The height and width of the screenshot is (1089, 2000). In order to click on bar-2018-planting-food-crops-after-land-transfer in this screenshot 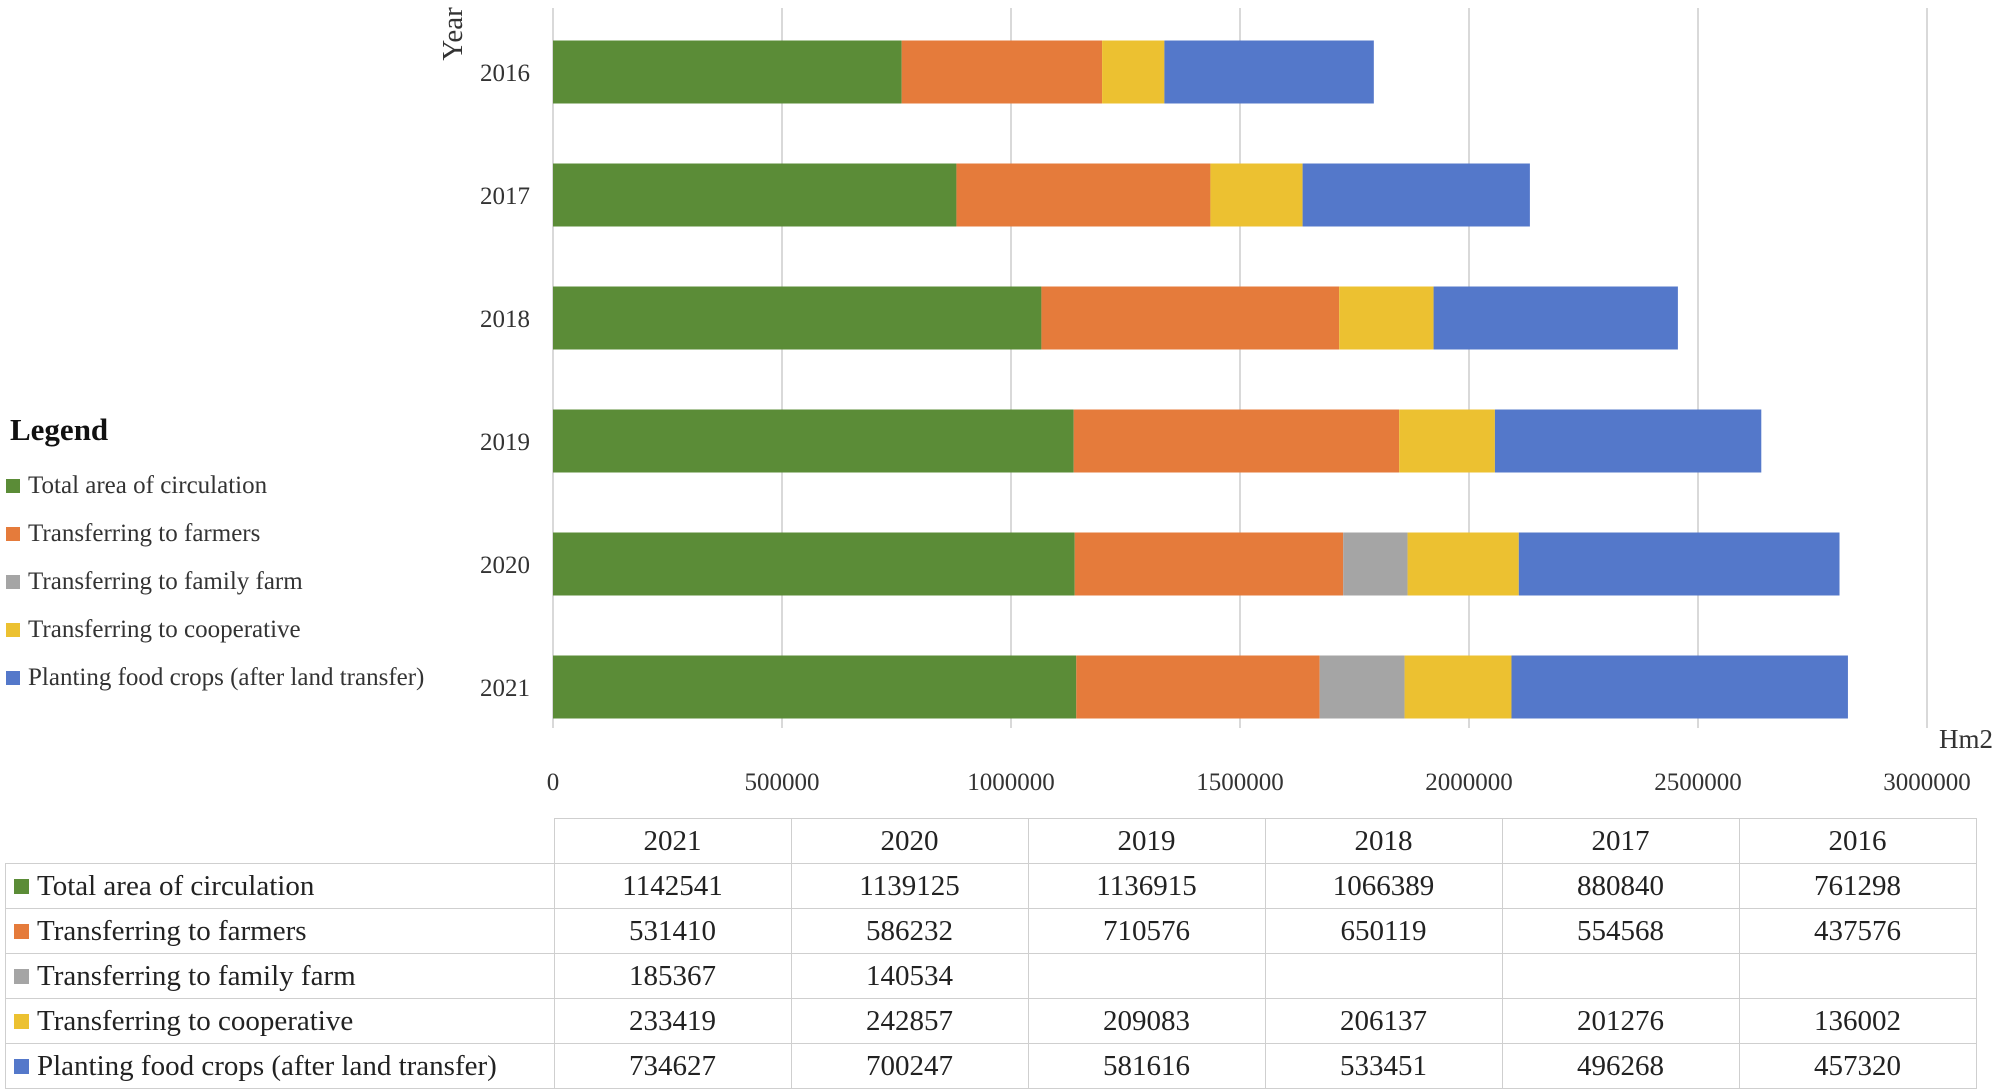, I will do `click(1555, 318)`.